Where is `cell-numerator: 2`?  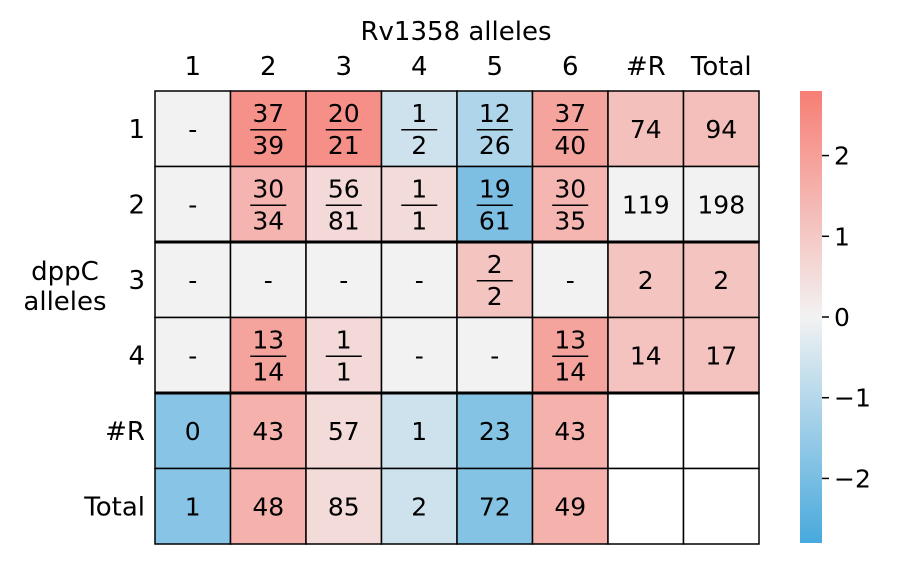
cell-numerator: 2 is located at coordinates (495, 264).